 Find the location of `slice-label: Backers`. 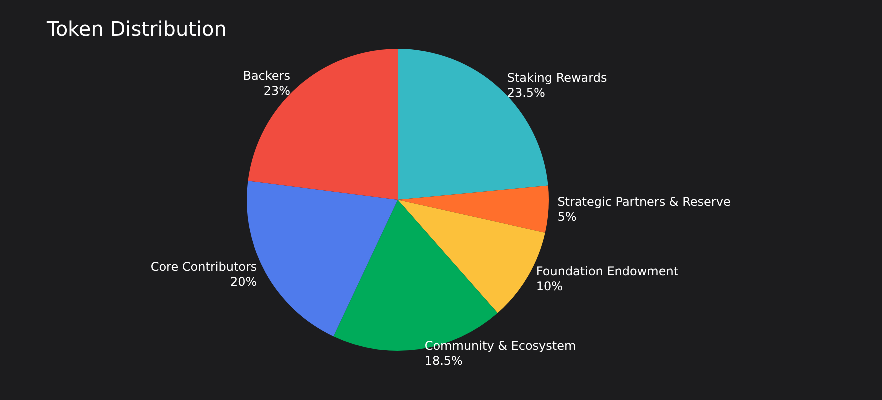

slice-label: Backers is located at coordinates (266, 76).